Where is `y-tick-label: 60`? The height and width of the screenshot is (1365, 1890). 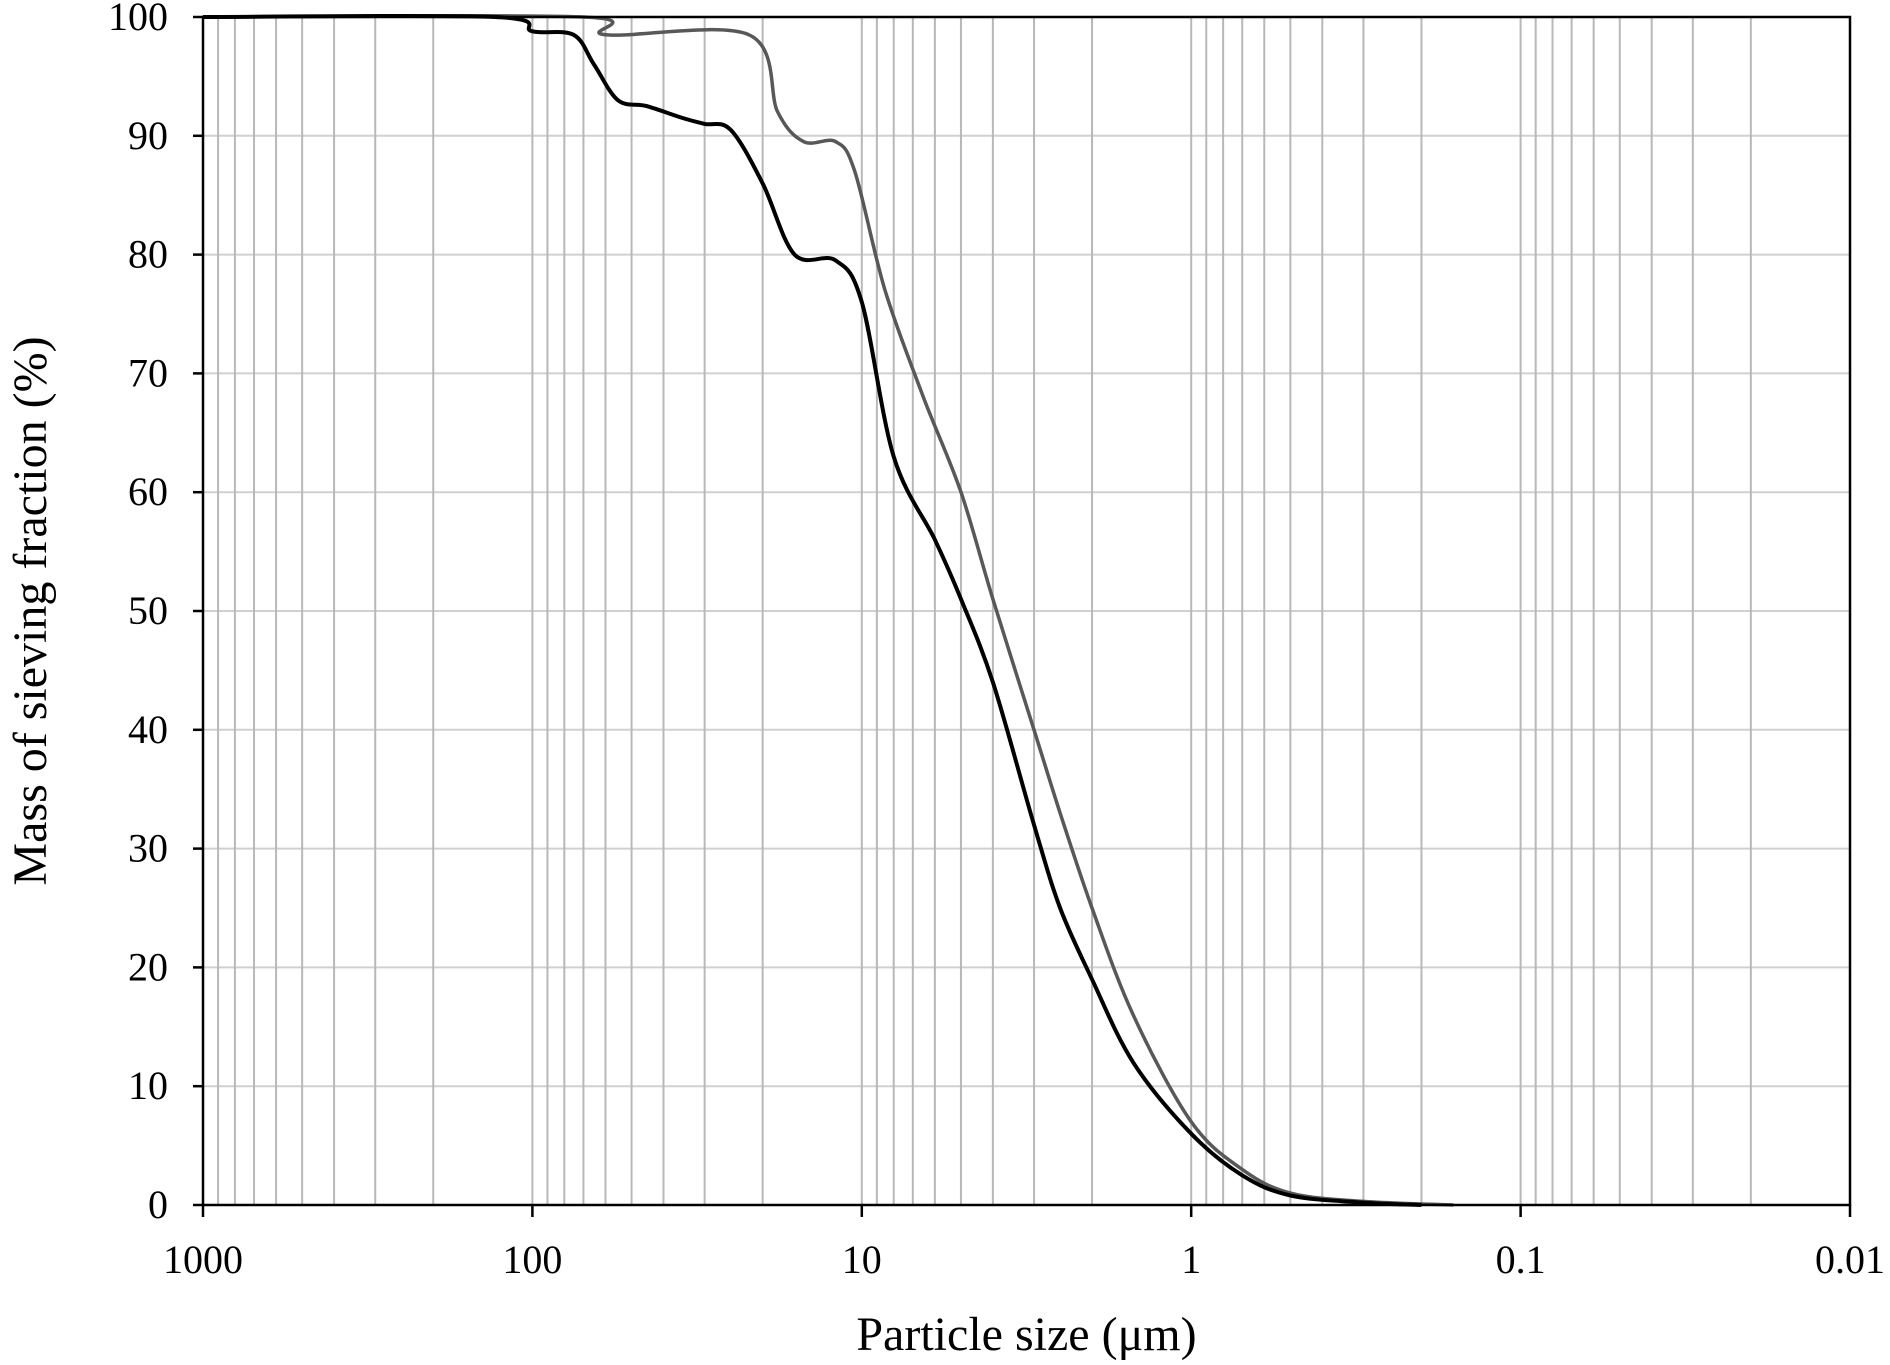 y-tick-label: 60 is located at coordinates (148, 491).